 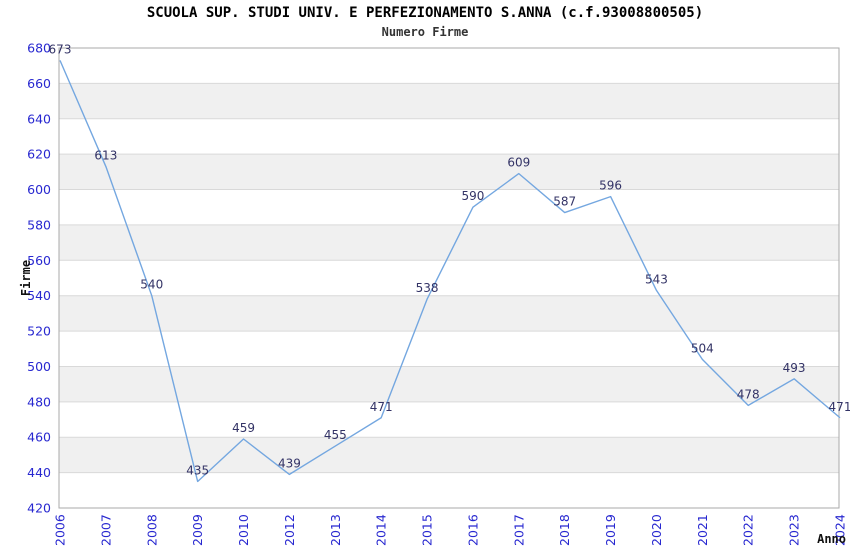 I want to click on x-tick-label: 2024, so click(x=840, y=530).